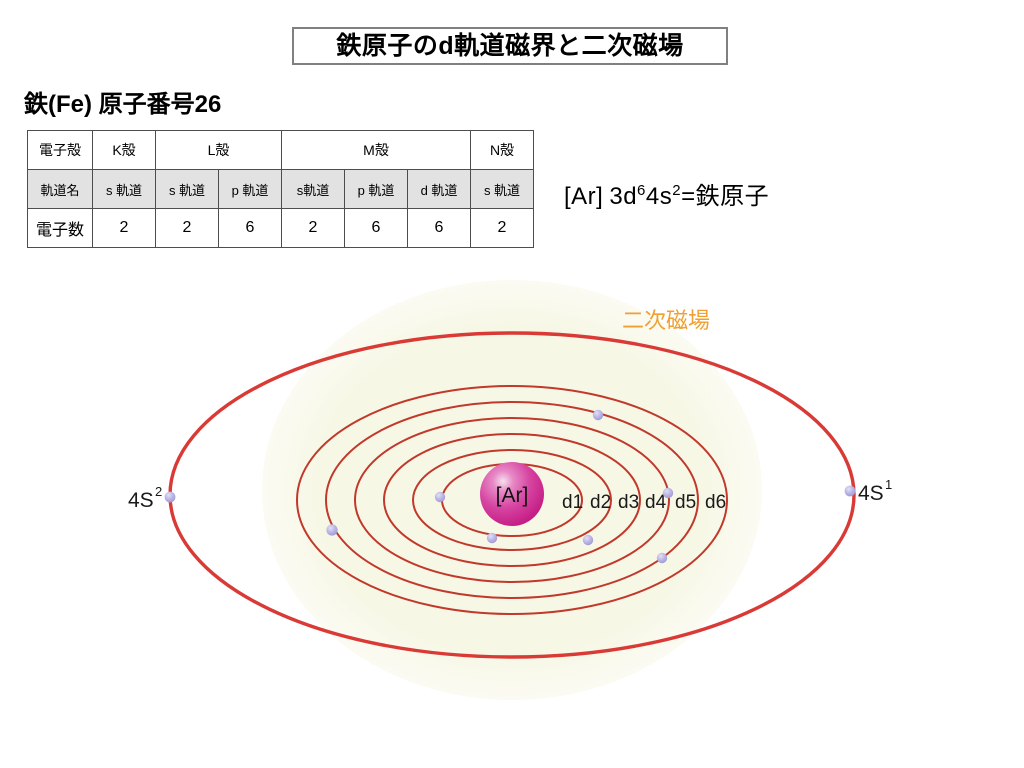 Image resolution: width=1024 pixels, height=768 pixels. Describe the element at coordinates (313, 189) in the screenshot. I see `cell-orbital-4: s軌道` at that location.